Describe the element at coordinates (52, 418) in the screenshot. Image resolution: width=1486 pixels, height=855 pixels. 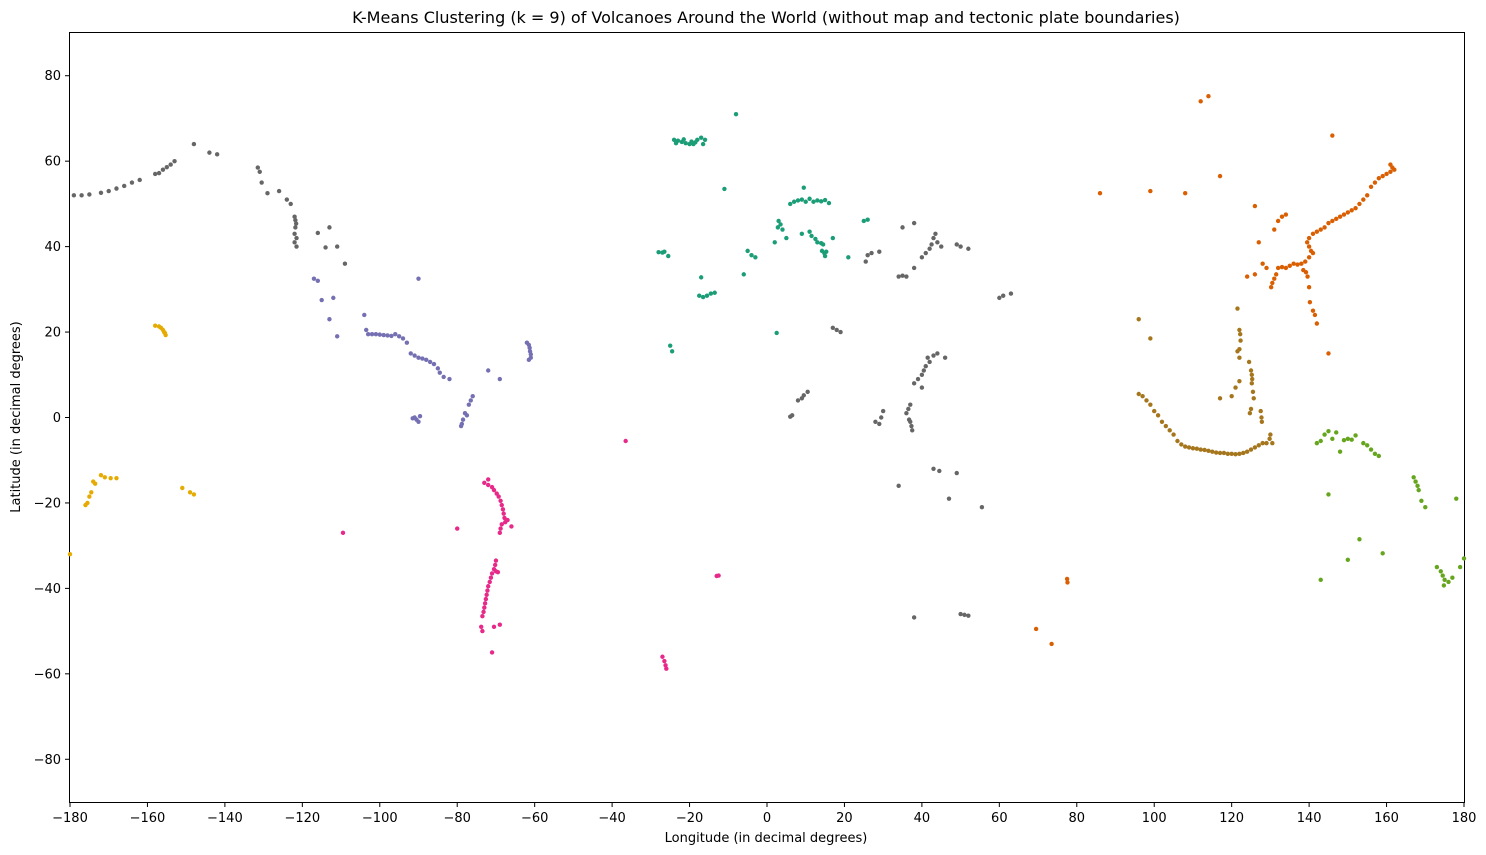
I see `y-axis: −80 −60 −40 −20 0 20 40 60 80` at that location.